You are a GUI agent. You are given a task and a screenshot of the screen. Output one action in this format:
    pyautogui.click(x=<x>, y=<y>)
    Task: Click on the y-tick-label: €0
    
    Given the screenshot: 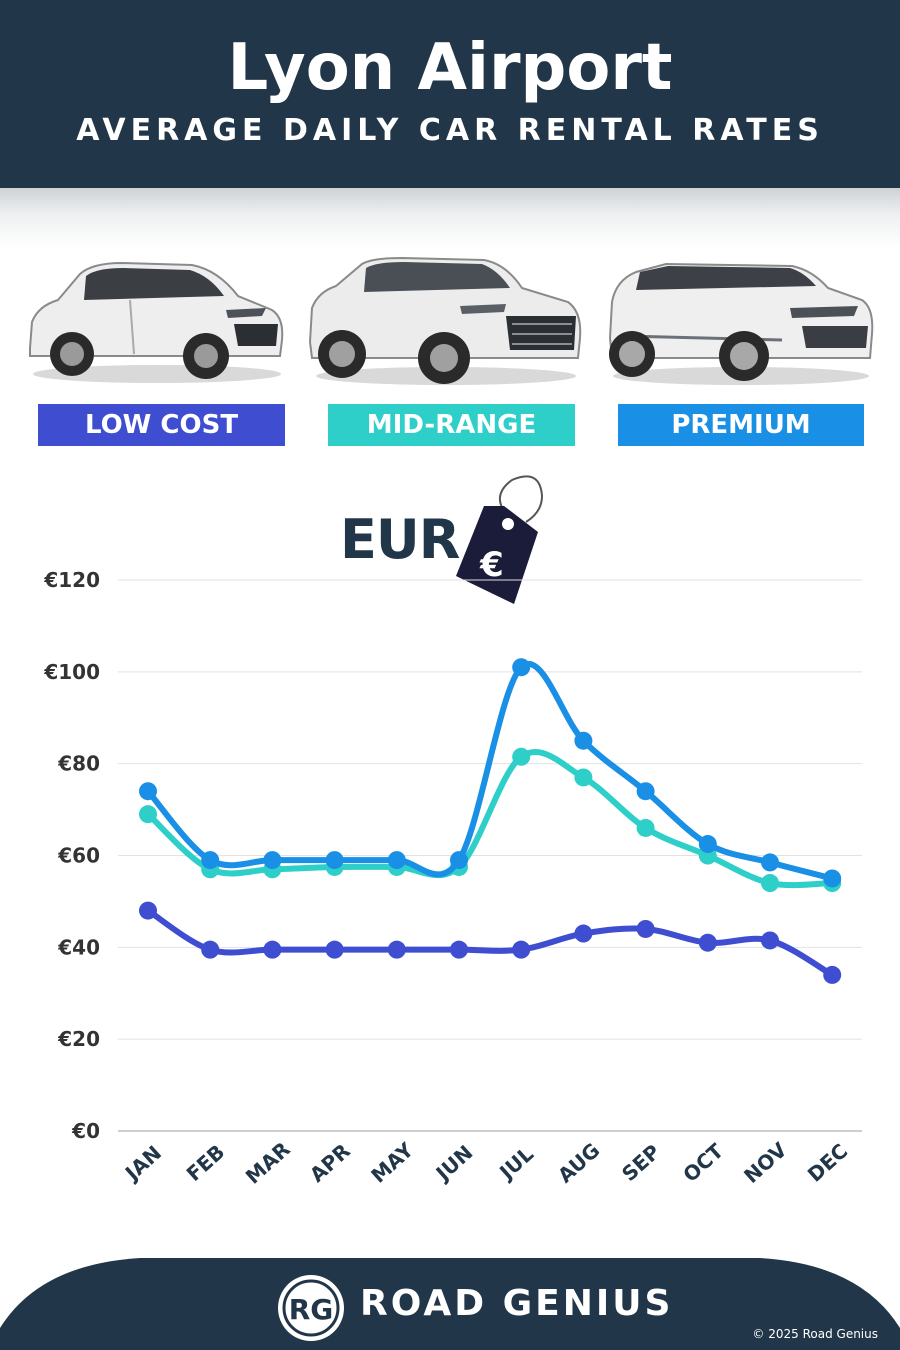 What is the action you would take?
    pyautogui.click(x=85, y=1131)
    